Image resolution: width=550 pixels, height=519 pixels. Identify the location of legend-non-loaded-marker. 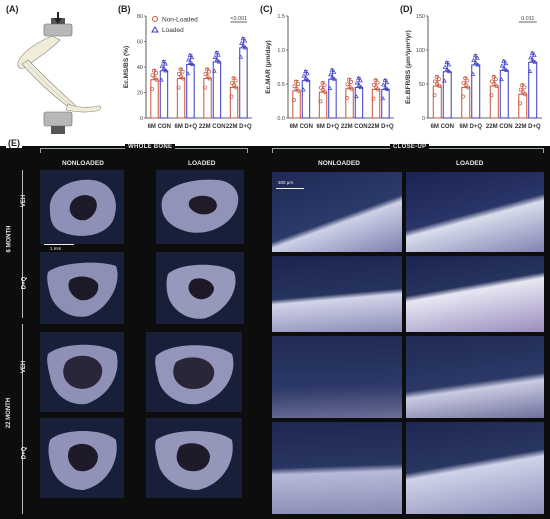
(155, 19).